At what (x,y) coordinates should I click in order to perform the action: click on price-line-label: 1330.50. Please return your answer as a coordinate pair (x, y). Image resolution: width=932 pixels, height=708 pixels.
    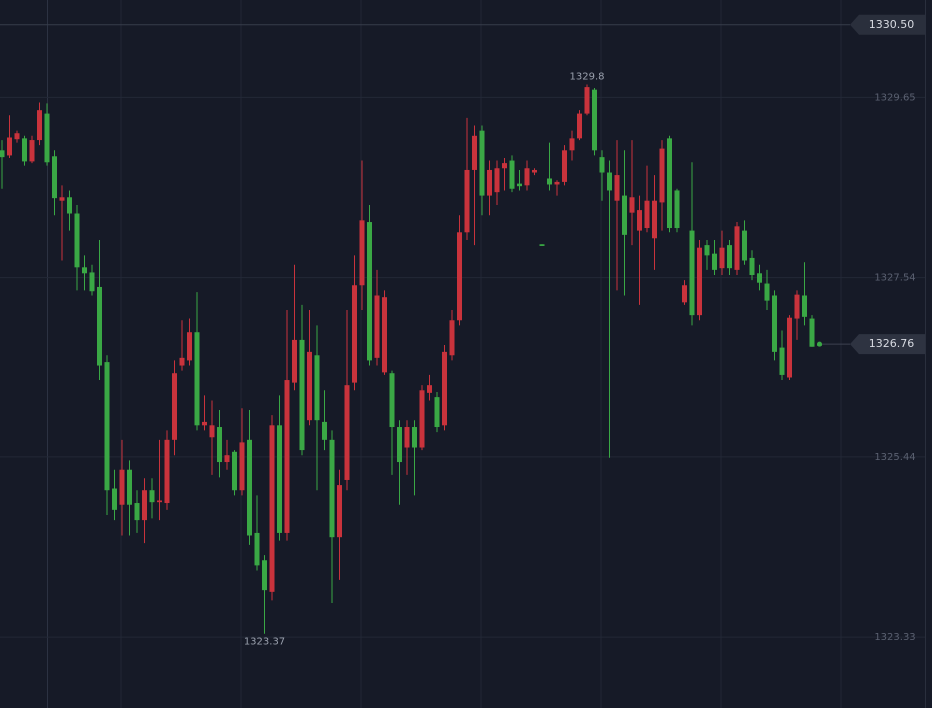
    Looking at the image, I should click on (892, 24).